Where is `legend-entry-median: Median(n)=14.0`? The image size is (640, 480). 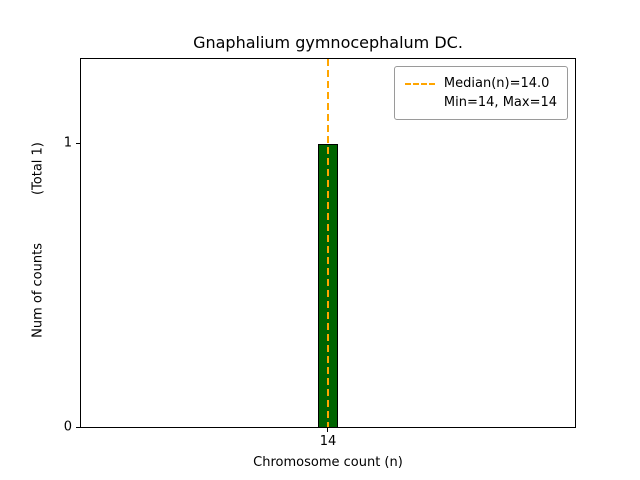 legend-entry-median: Median(n)=14.0 is located at coordinates (480, 83).